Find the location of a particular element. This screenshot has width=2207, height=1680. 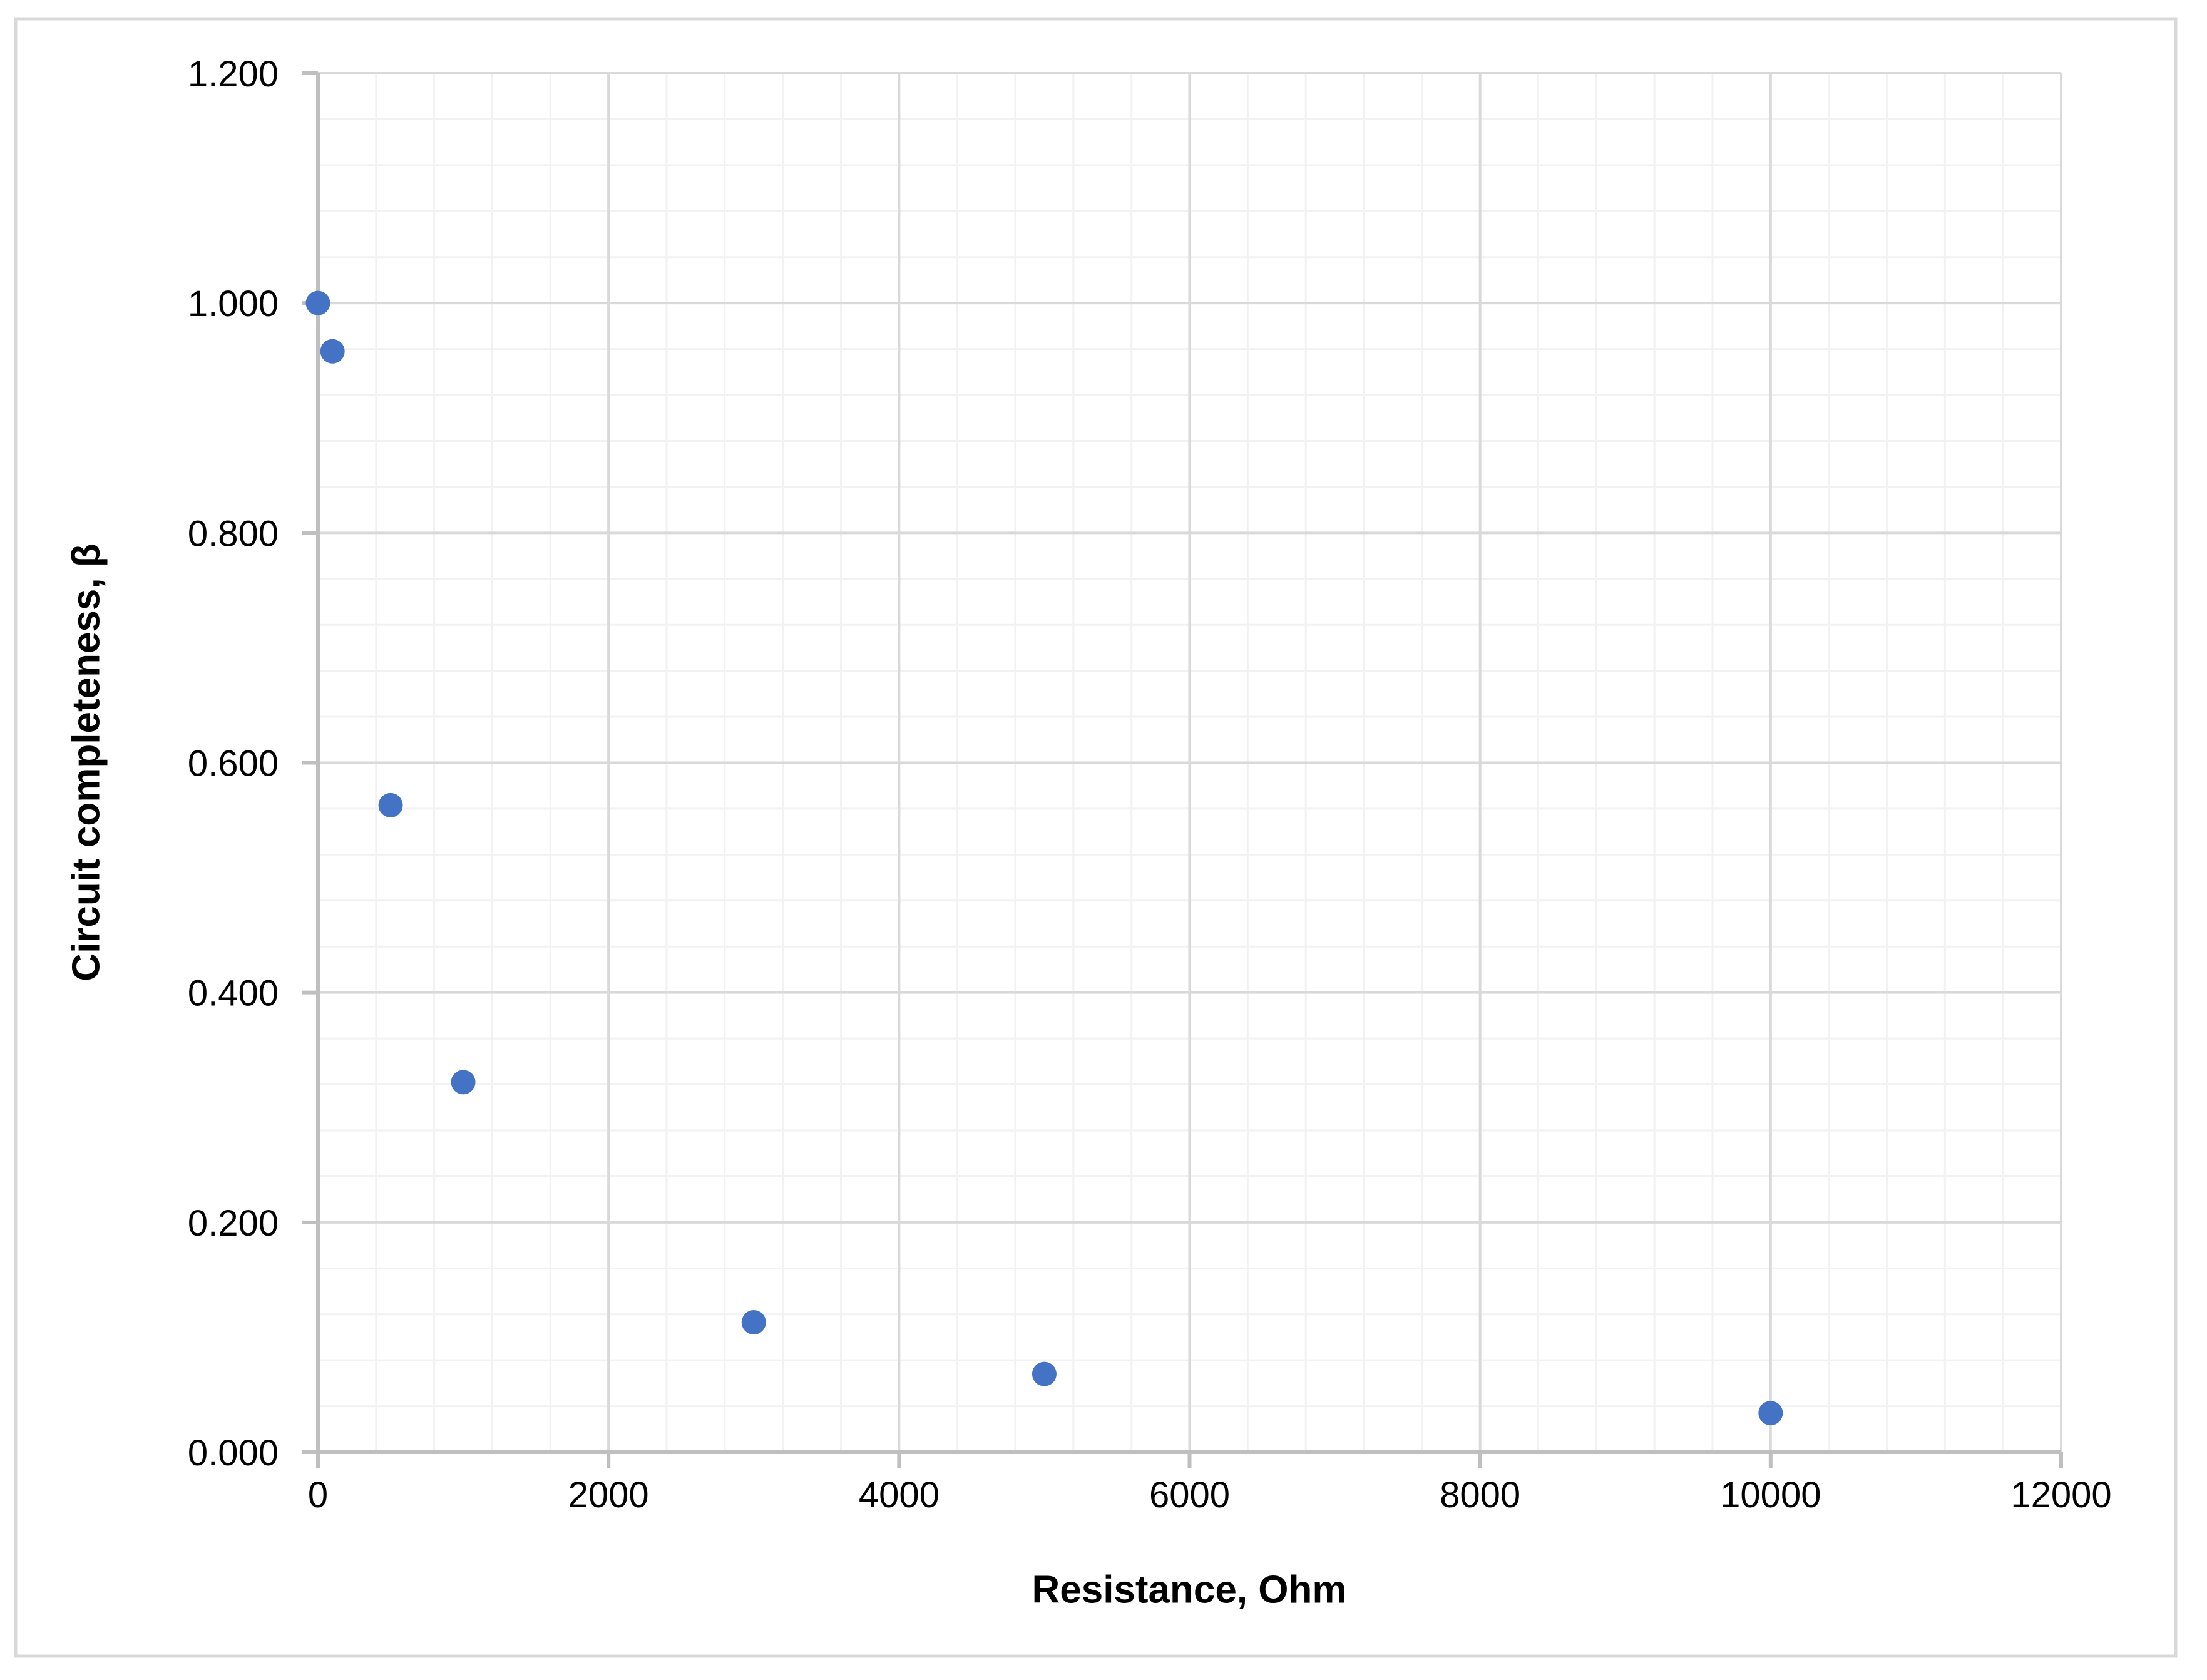

y-tick-label: 0.000 is located at coordinates (234, 1453).